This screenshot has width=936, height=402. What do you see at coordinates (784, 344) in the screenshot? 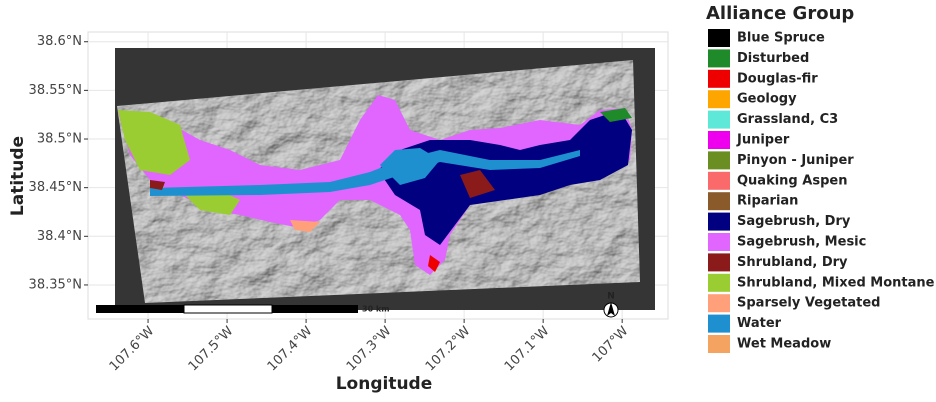
I see `legend-label: Wet Meadow` at bounding box center [784, 344].